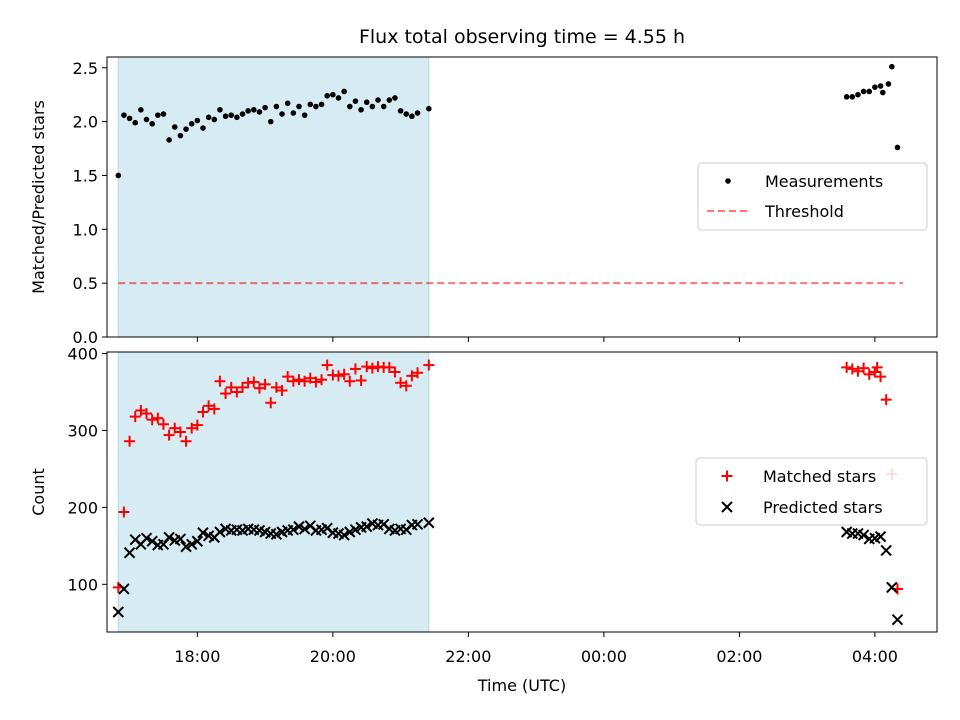  I want to click on y-tick-label: 2.5, so click(85, 68).